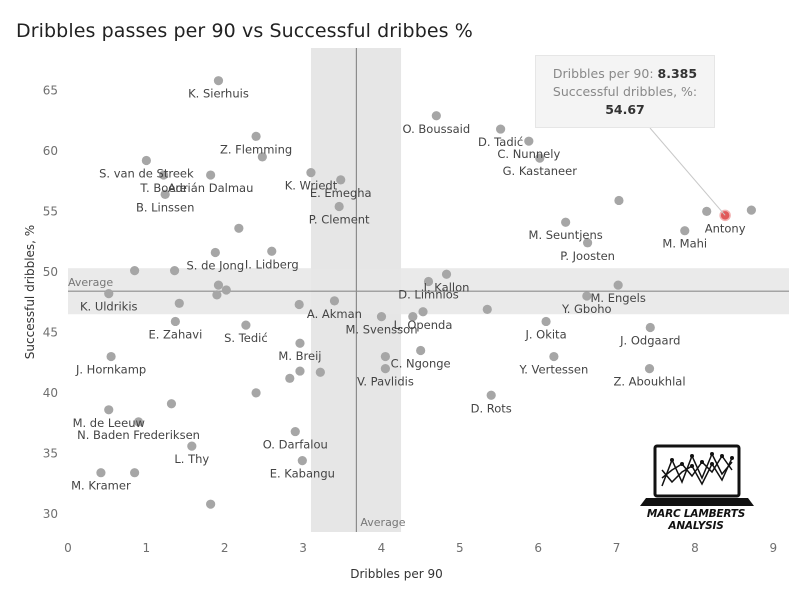 Image resolution: width=799 pixels, height=599 pixels. I want to click on x-tick-label: 1, so click(147, 548).